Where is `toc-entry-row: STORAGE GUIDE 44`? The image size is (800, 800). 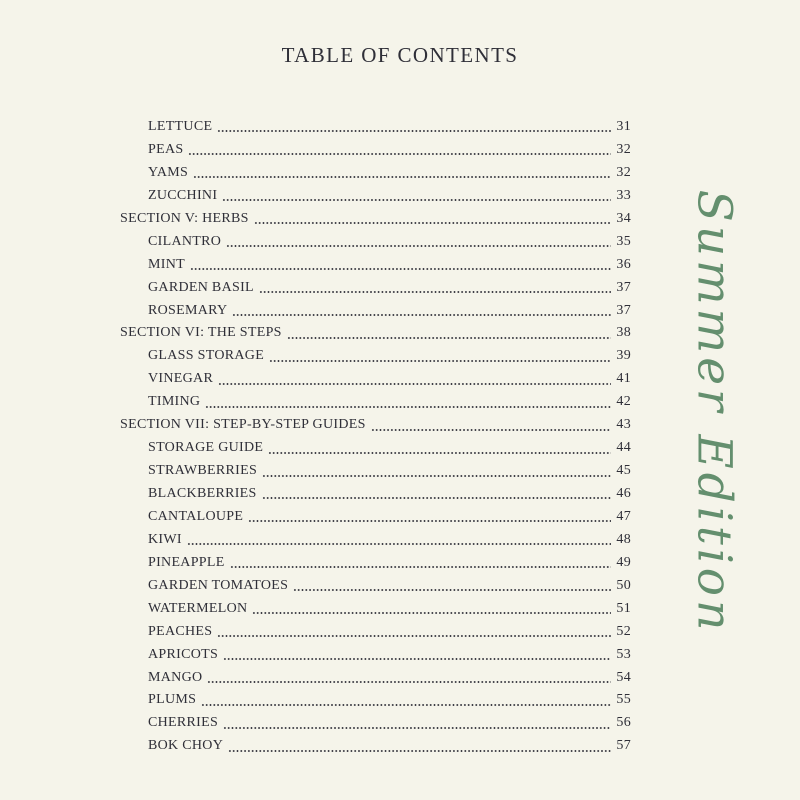 toc-entry-row: STORAGE GUIDE 44 is located at coordinates (375, 448).